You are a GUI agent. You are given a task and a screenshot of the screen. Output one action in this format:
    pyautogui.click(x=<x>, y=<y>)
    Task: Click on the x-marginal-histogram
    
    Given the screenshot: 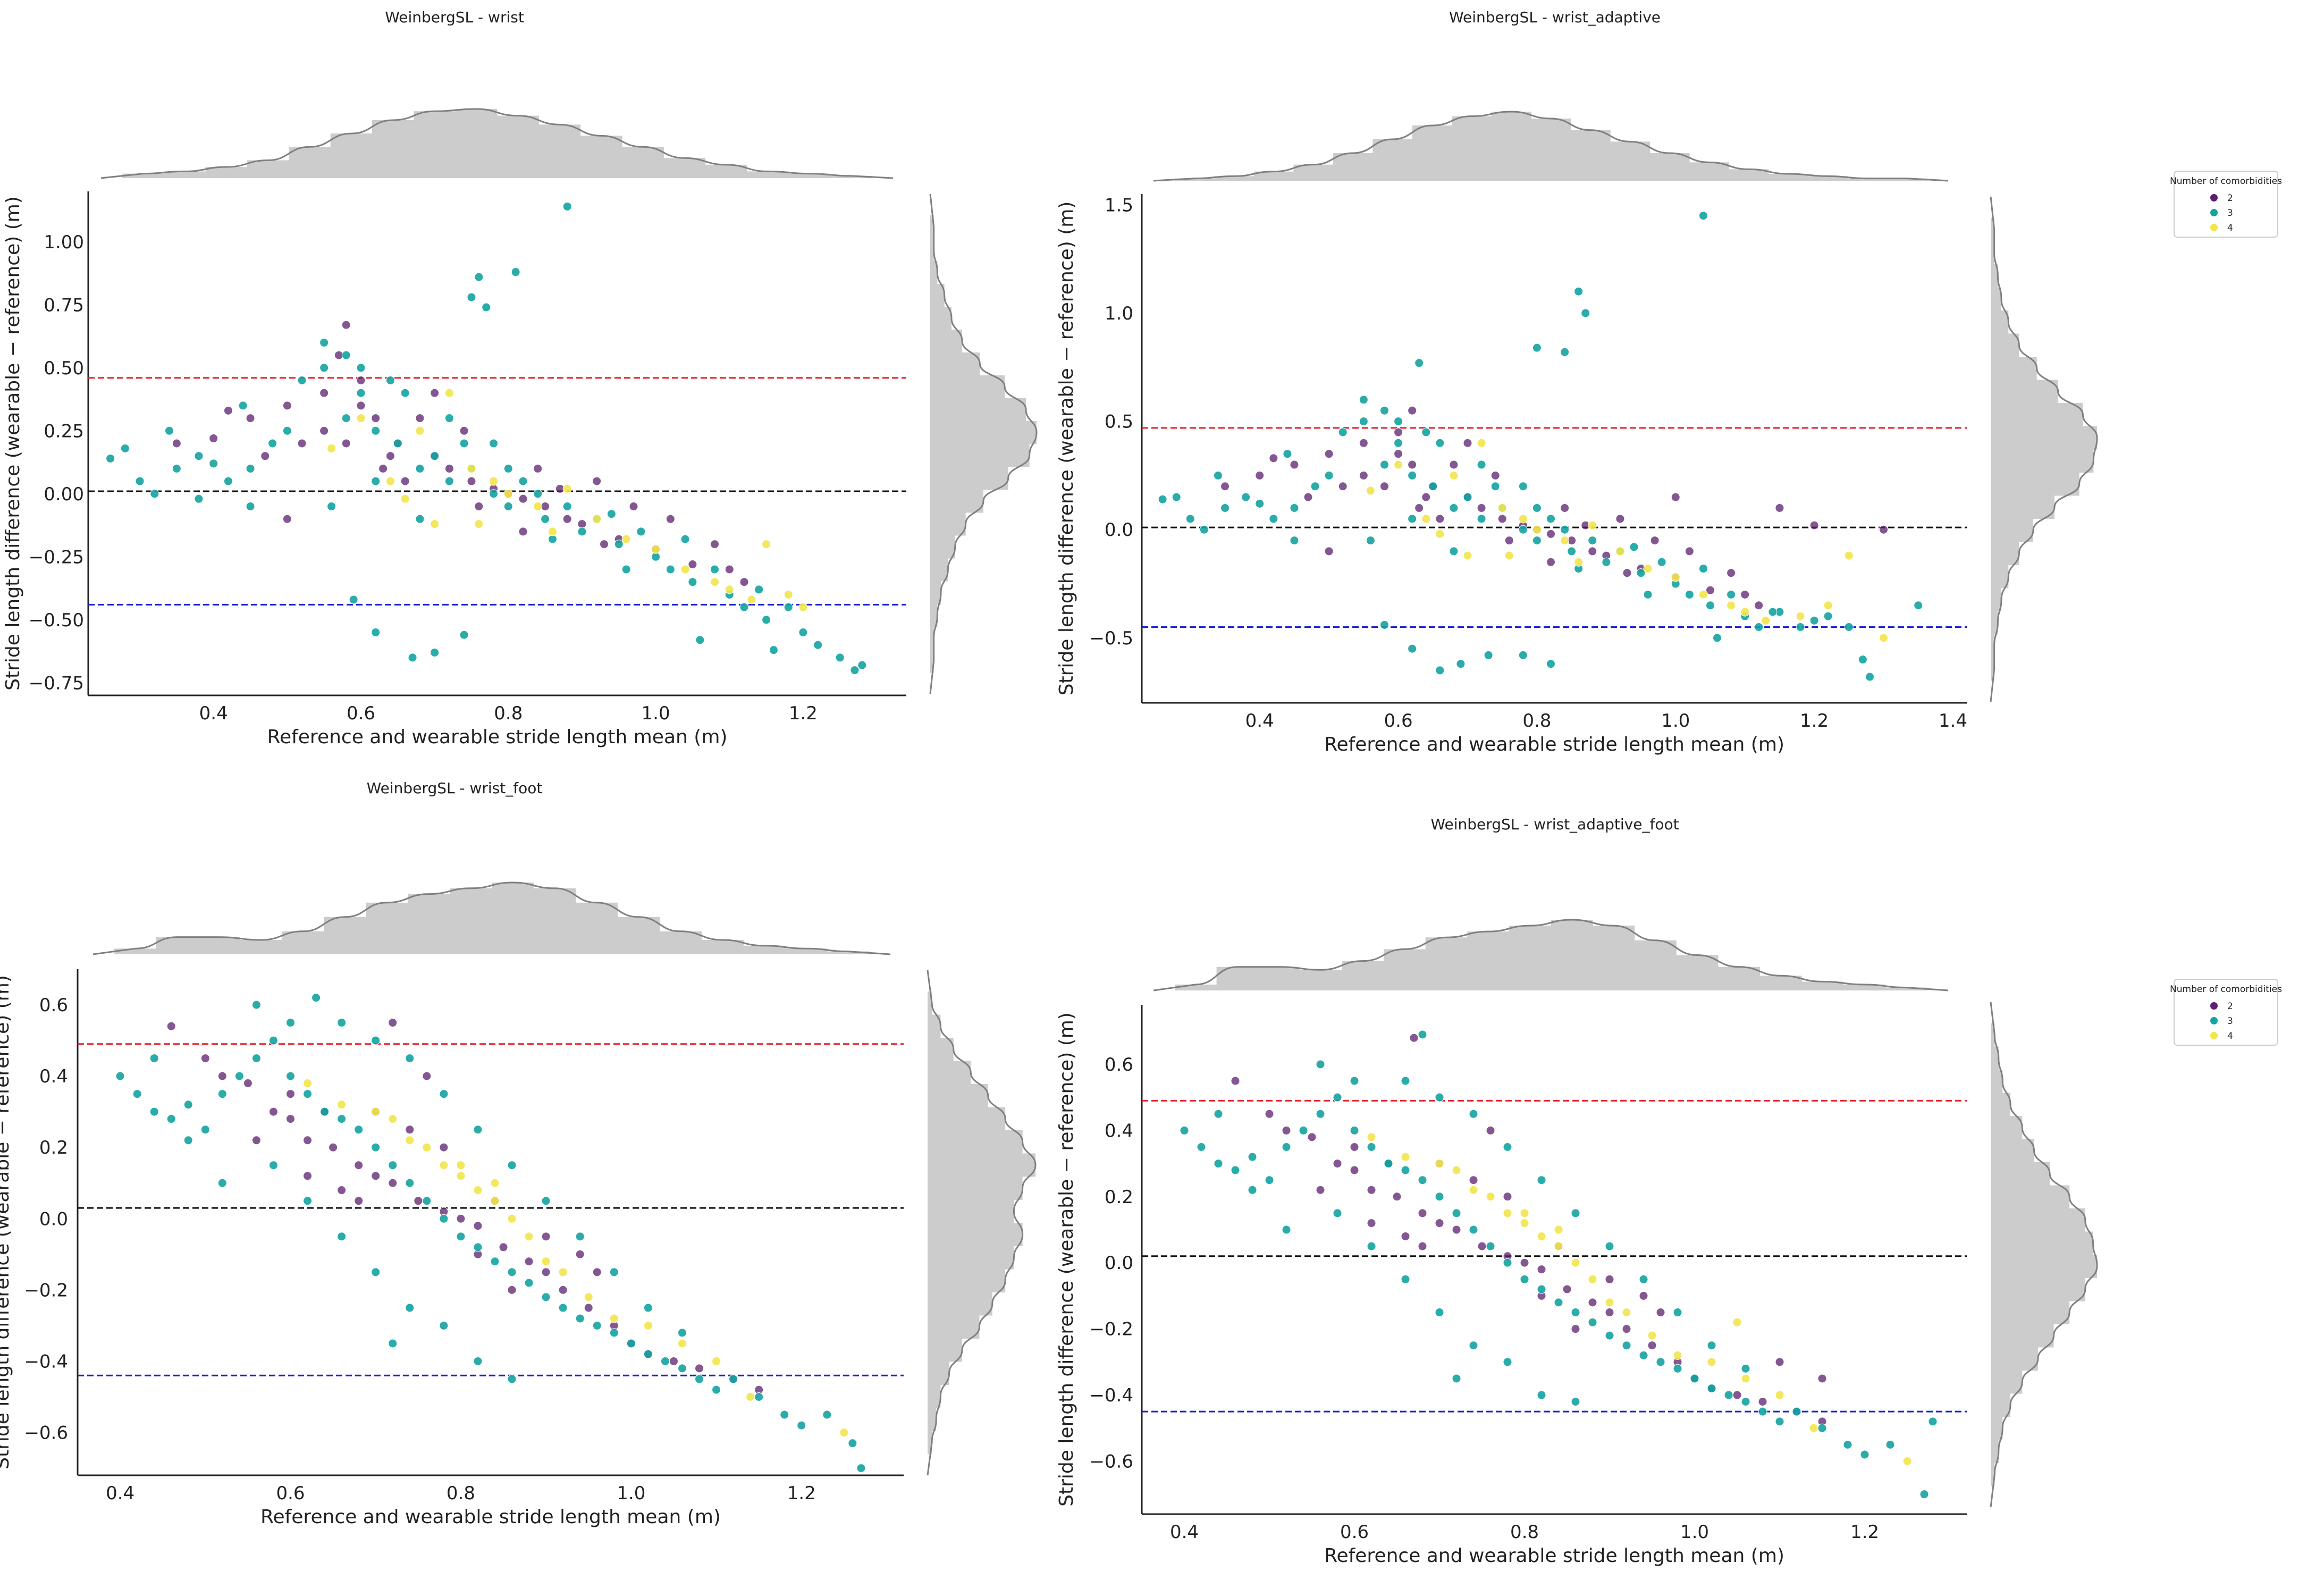 What is the action you would take?
    pyautogui.click(x=1551, y=146)
    